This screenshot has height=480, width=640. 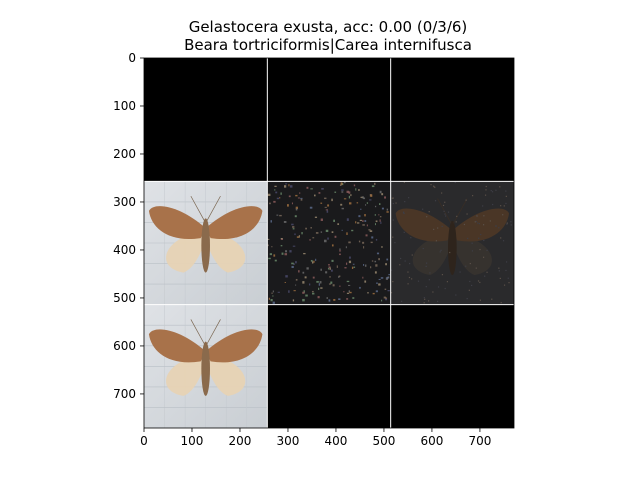 I want to click on moth-hindwing-right, so click(x=472, y=254).